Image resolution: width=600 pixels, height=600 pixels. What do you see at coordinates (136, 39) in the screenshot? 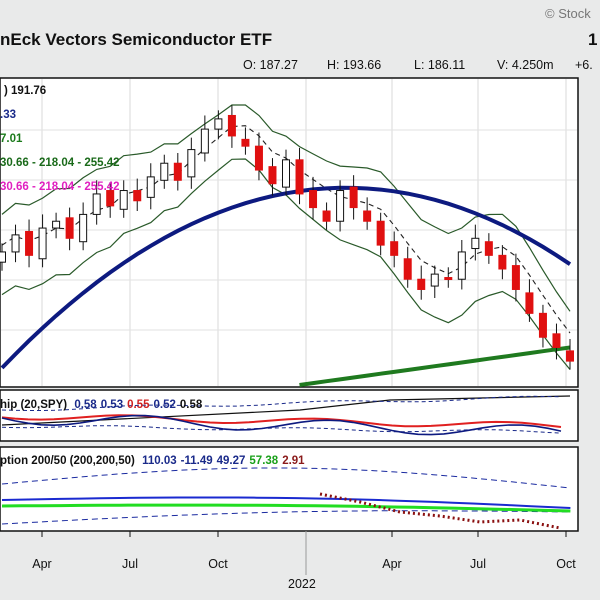
I see `chart-title: nEck Vectors Semiconductor ETF` at bounding box center [136, 39].